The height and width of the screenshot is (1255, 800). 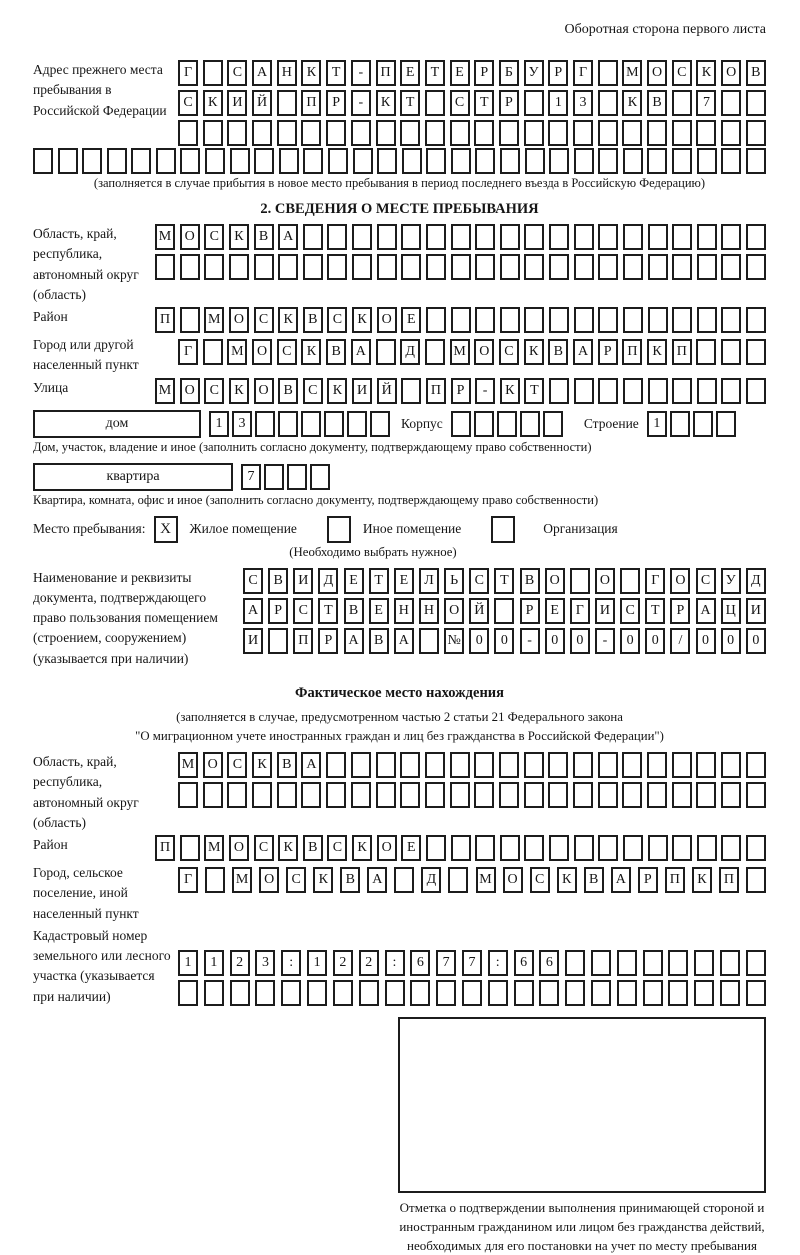 I want to click on inoe-checkbox, so click(x=338, y=529).